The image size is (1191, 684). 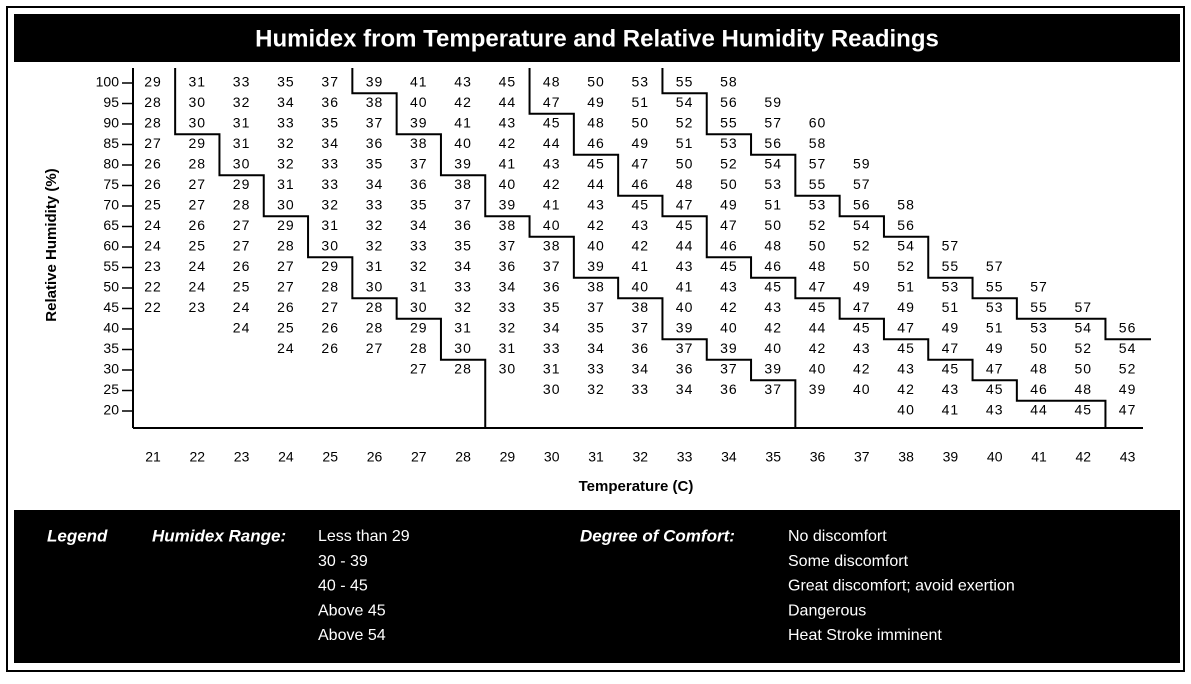 I want to click on range-item: 40 - 45, so click(x=343, y=586).